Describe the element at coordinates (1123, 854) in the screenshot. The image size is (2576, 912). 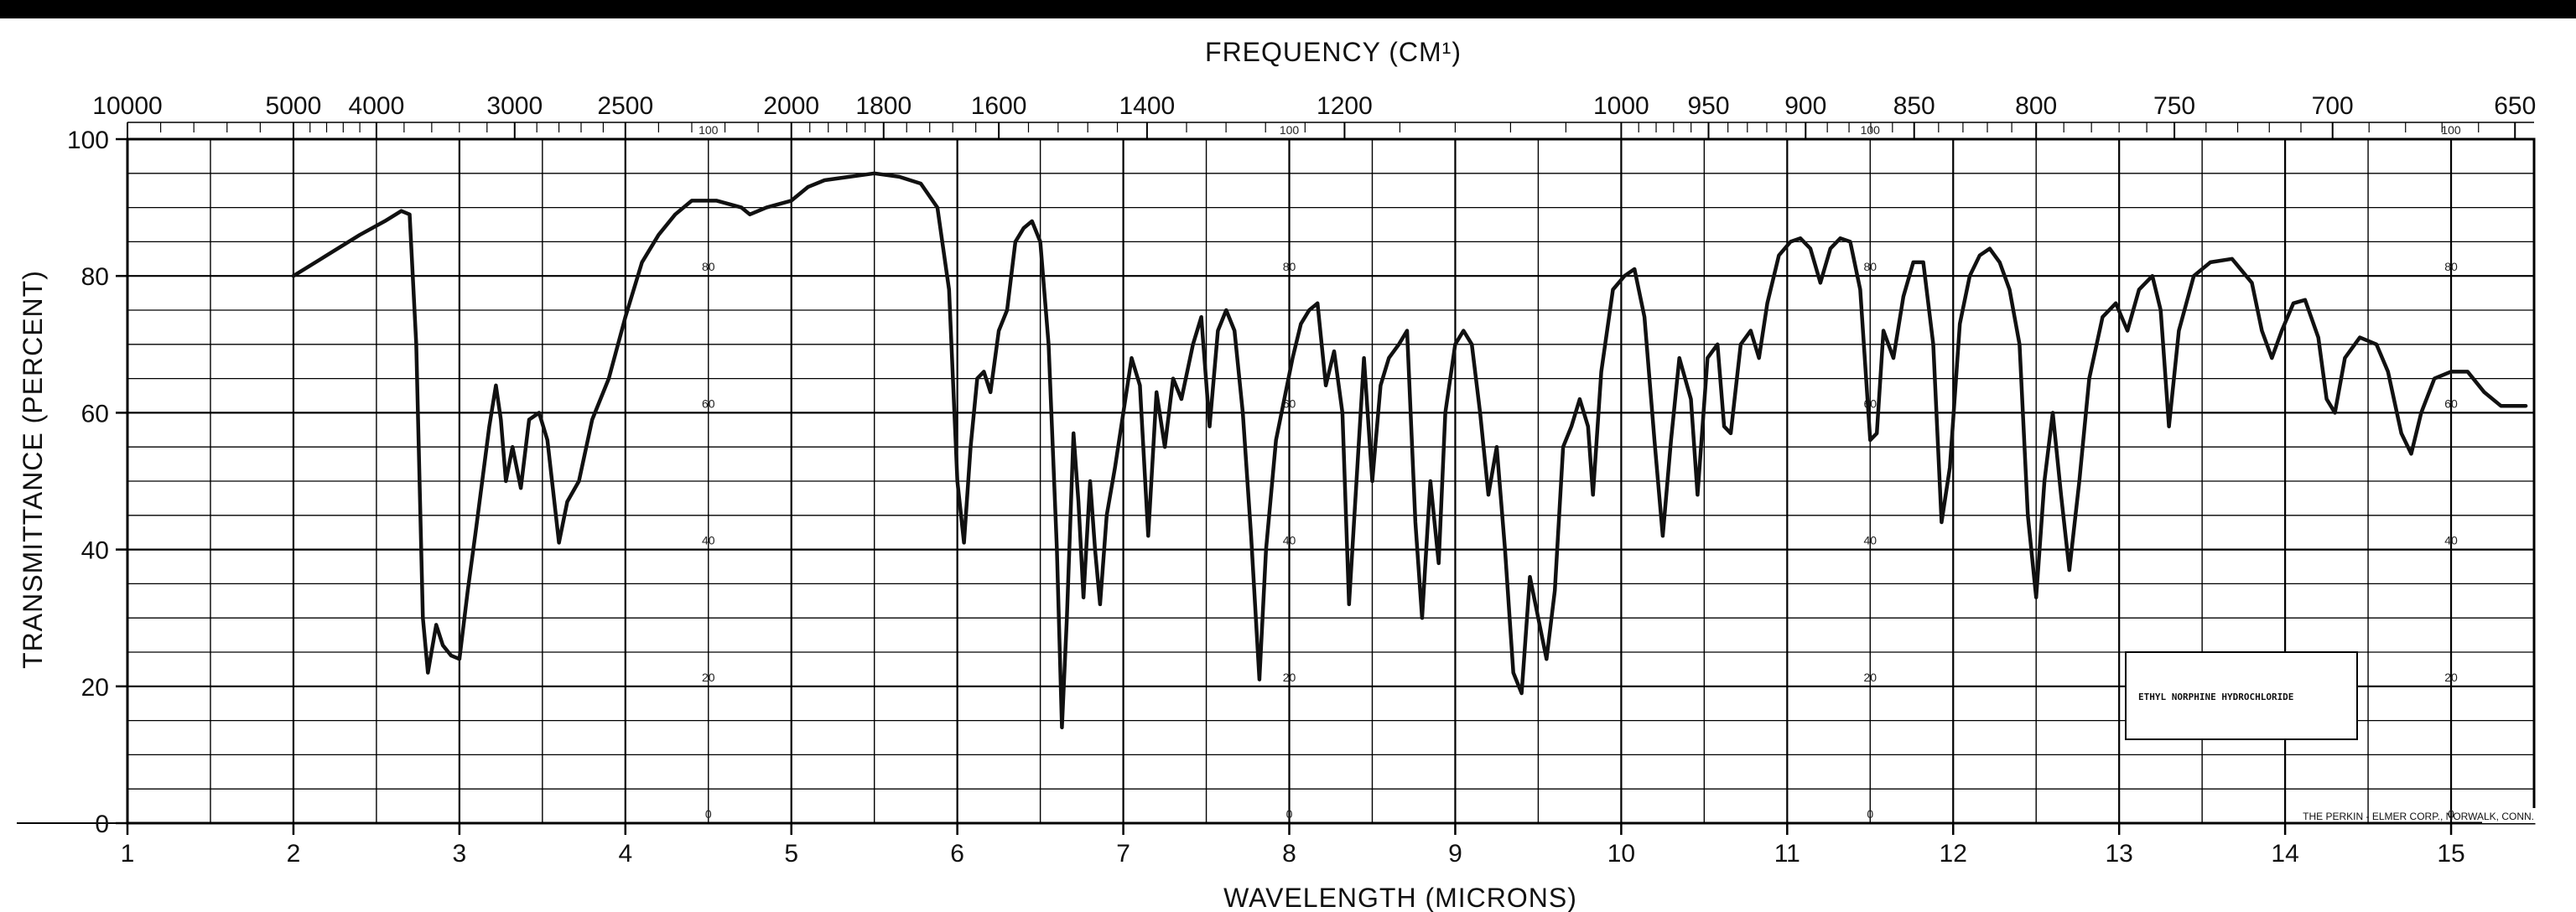
I see `x-tick-label: 7` at that location.